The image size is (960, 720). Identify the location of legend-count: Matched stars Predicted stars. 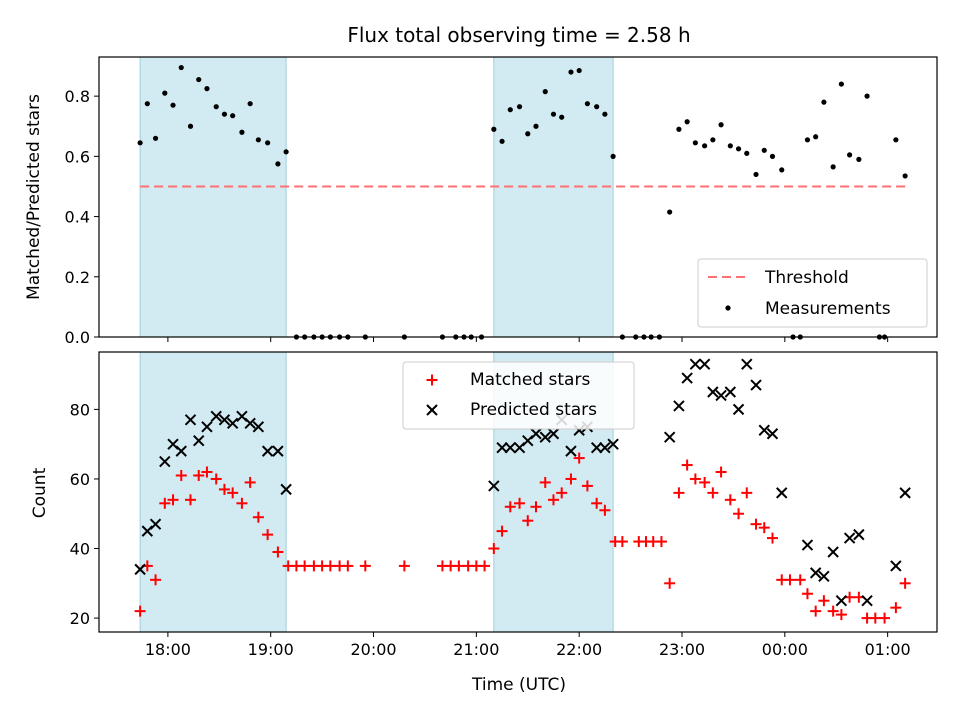
(518, 395).